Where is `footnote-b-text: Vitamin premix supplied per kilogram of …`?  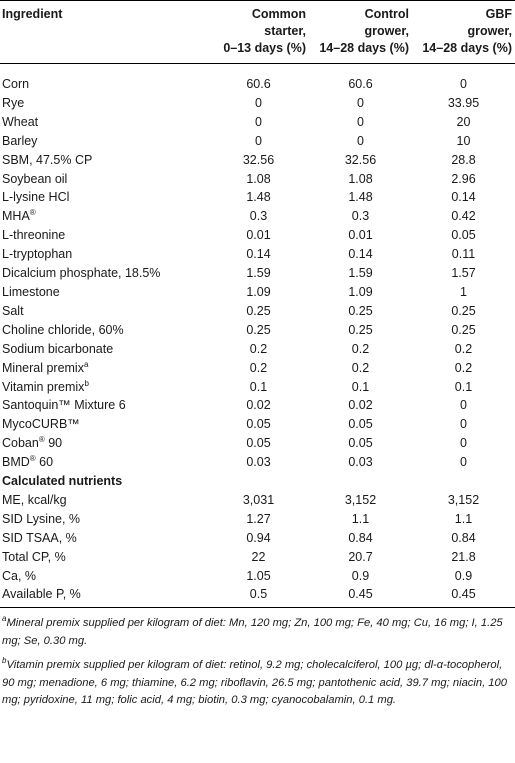 footnote-b-text: Vitamin premix supplied per kilogram of … is located at coordinates (254, 683).